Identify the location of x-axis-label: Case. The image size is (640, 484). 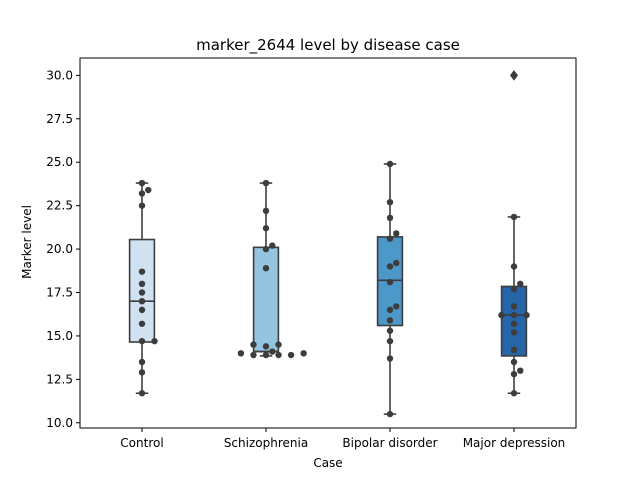
(327, 463).